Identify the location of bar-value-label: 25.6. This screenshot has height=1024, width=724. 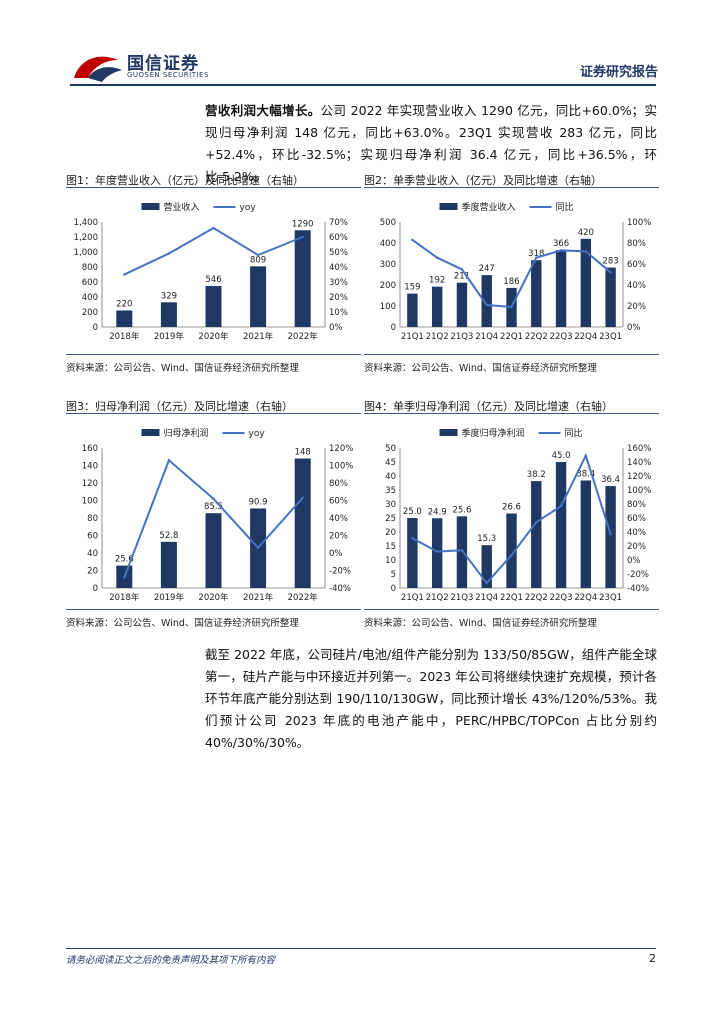
(461, 510).